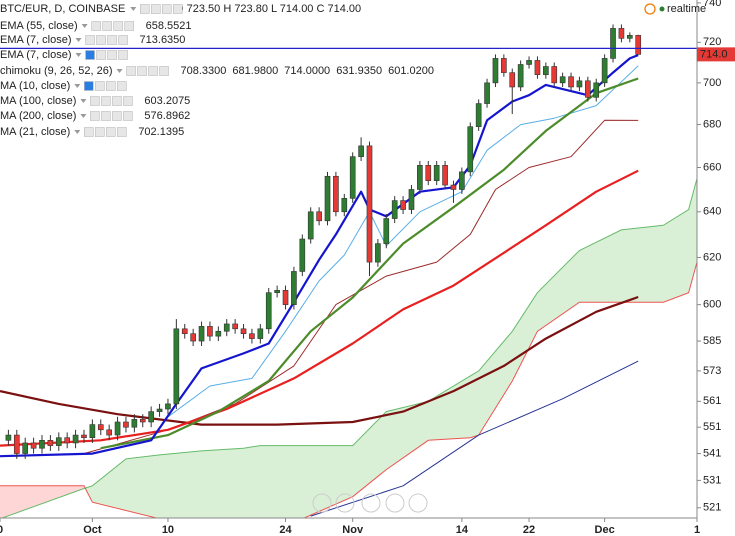 This screenshot has width=735, height=536. Describe the element at coordinates (411, 71) in the screenshot. I see `legend-value: 601.0200` at that location.